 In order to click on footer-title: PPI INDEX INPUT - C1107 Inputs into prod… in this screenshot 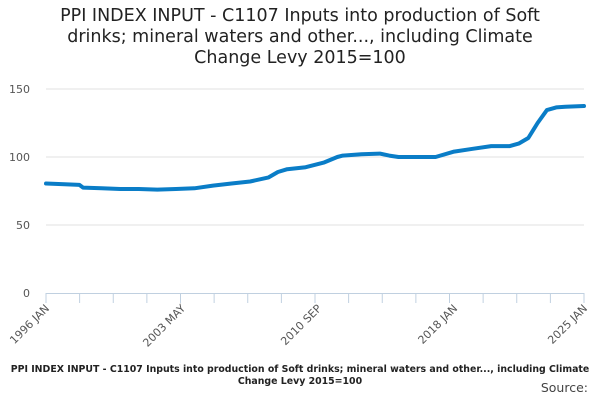, I will do `click(300, 375)`.